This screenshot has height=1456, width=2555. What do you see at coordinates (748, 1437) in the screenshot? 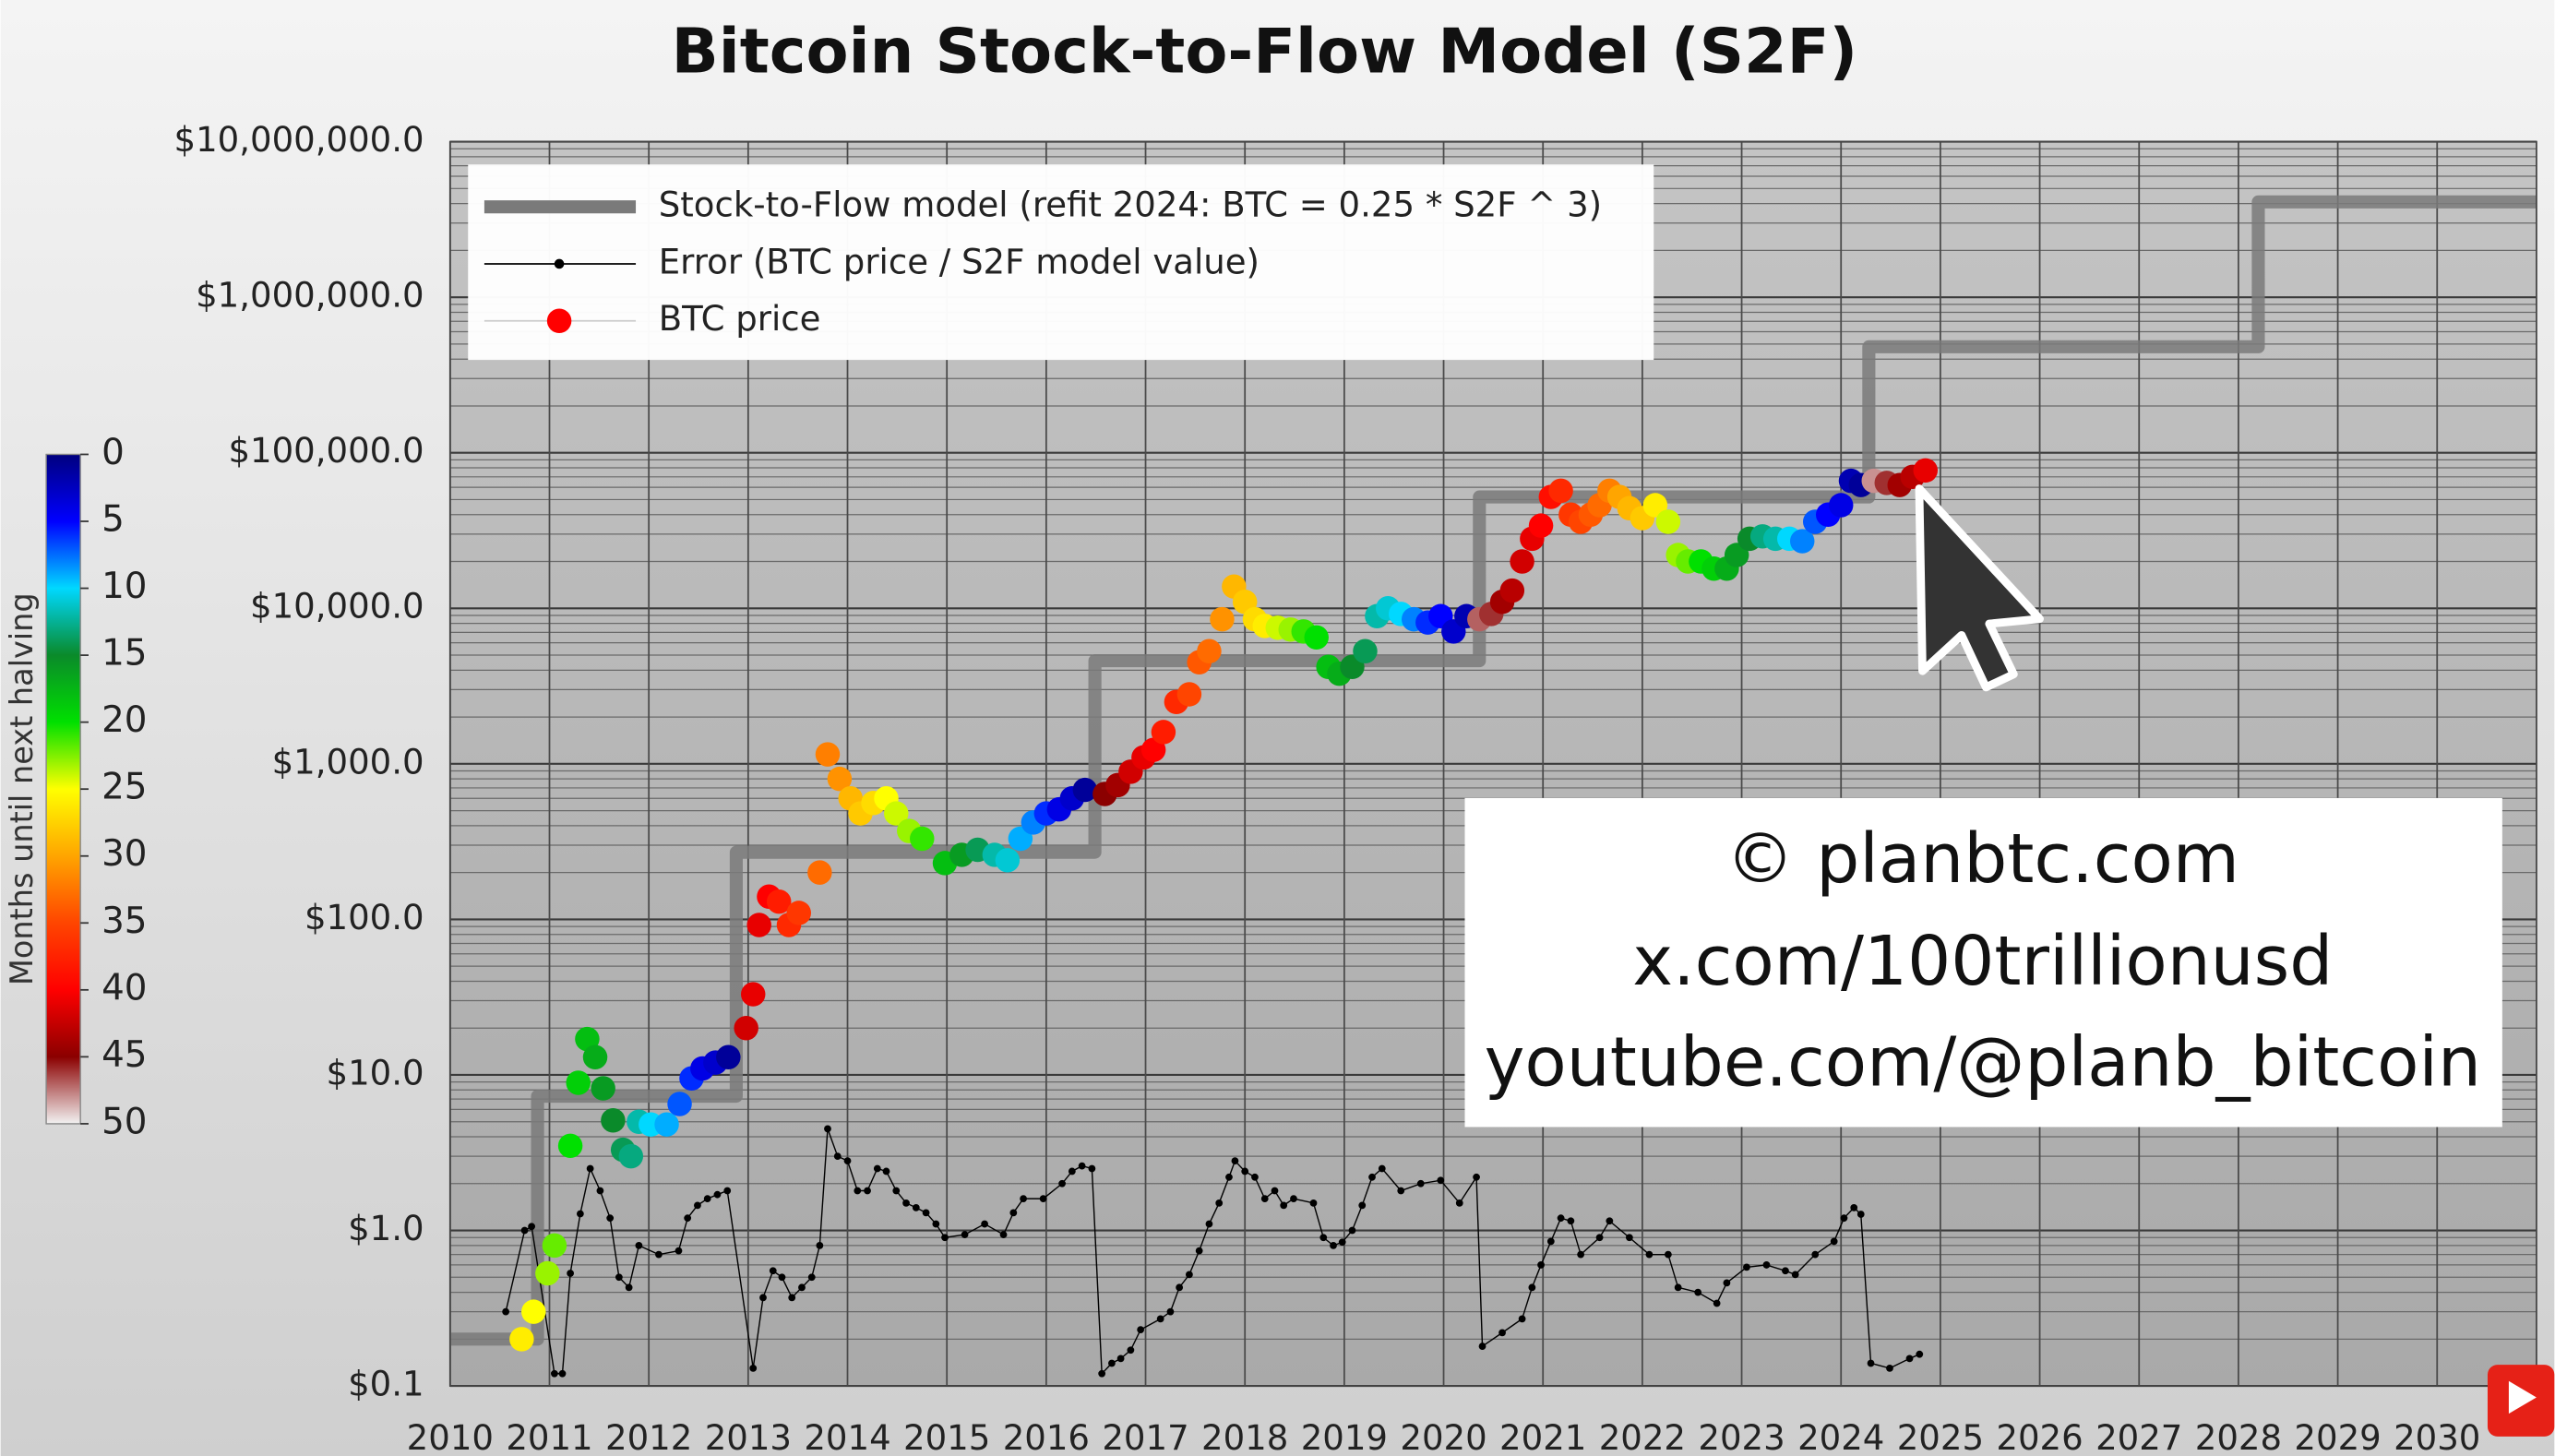
I see `x-tick-label: 2013` at bounding box center [748, 1437].